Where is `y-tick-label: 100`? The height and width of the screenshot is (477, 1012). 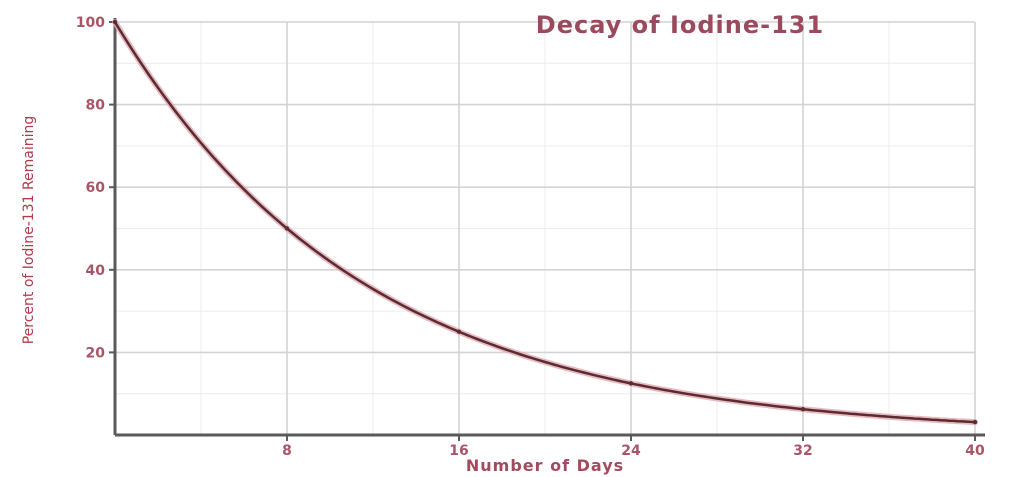
y-tick-label: 100 is located at coordinates (90, 23).